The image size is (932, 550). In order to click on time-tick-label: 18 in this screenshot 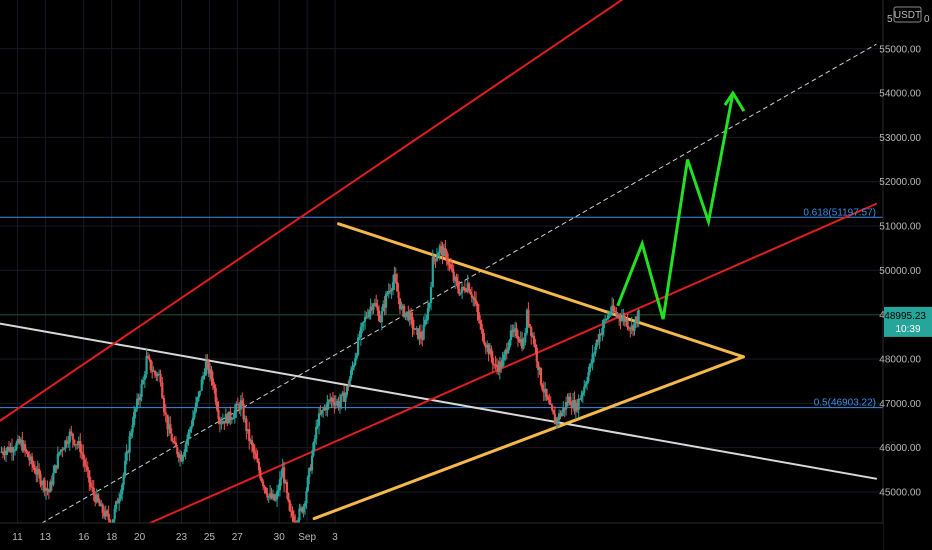, I will do `click(112, 537)`.